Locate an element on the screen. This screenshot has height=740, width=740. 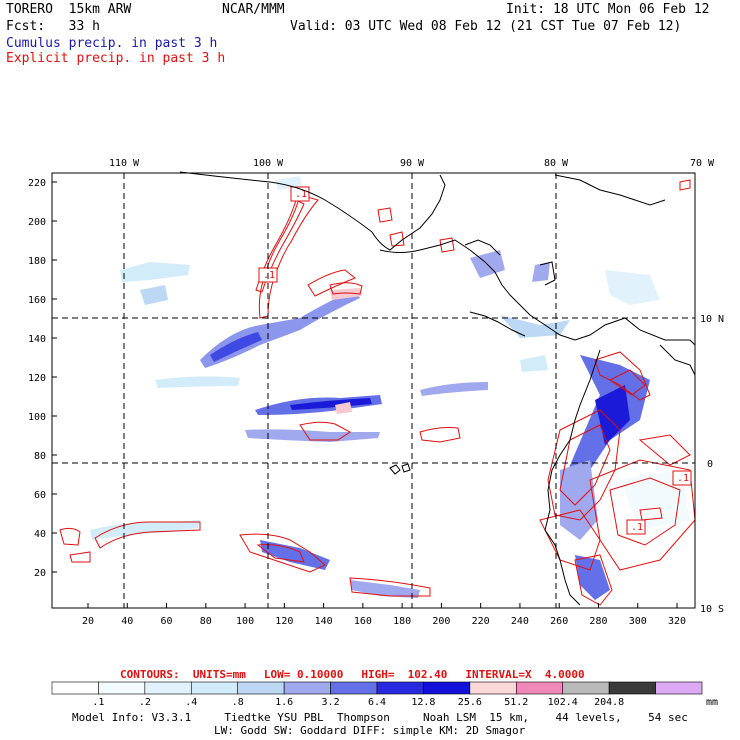
x-tick-label: 180 is located at coordinates (402, 621).